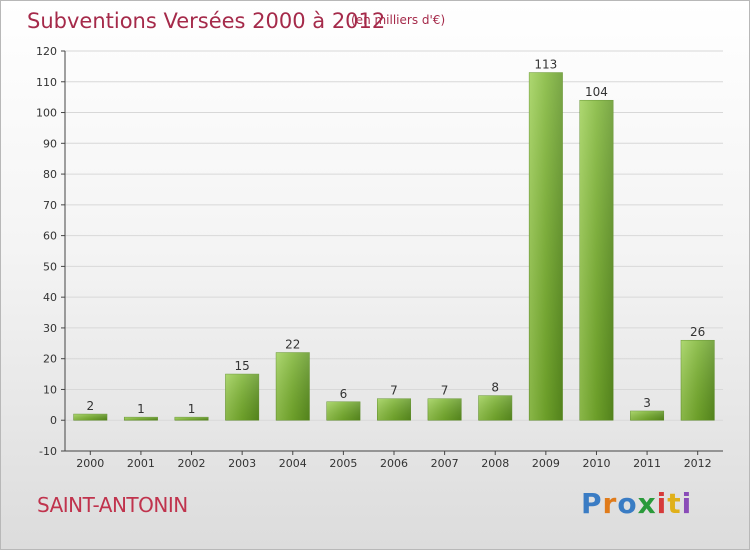 This screenshot has height=550, width=750. What do you see at coordinates (292, 345) in the screenshot?
I see `bar-value-label: 22` at bounding box center [292, 345].